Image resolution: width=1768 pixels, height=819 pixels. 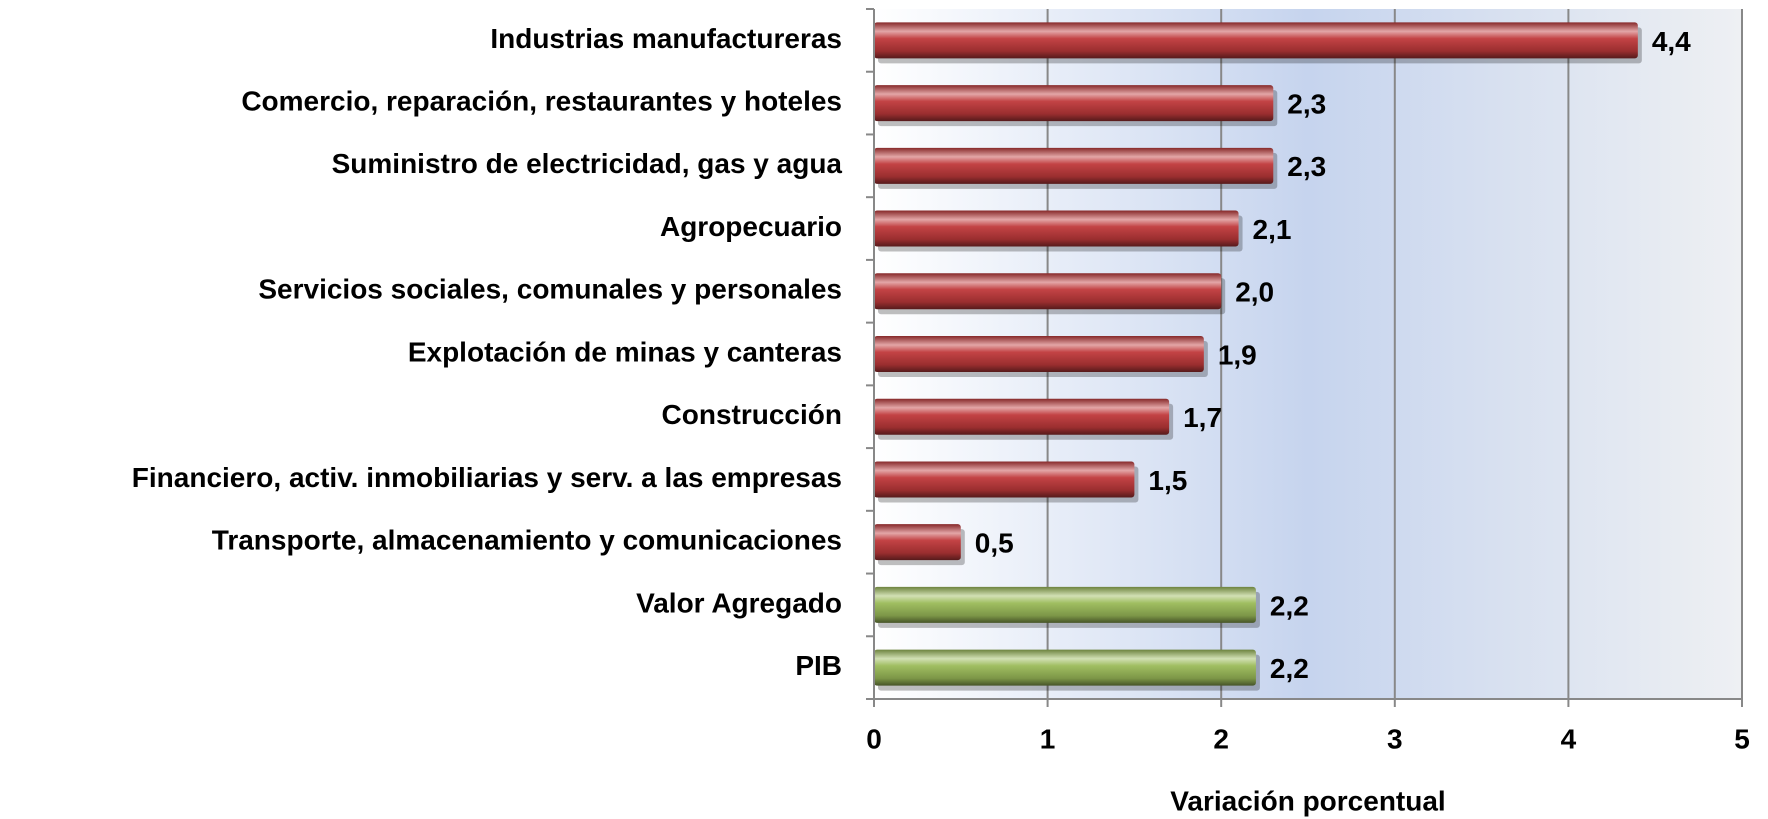 I want to click on x-tick-label: 5, so click(x=1742, y=738).